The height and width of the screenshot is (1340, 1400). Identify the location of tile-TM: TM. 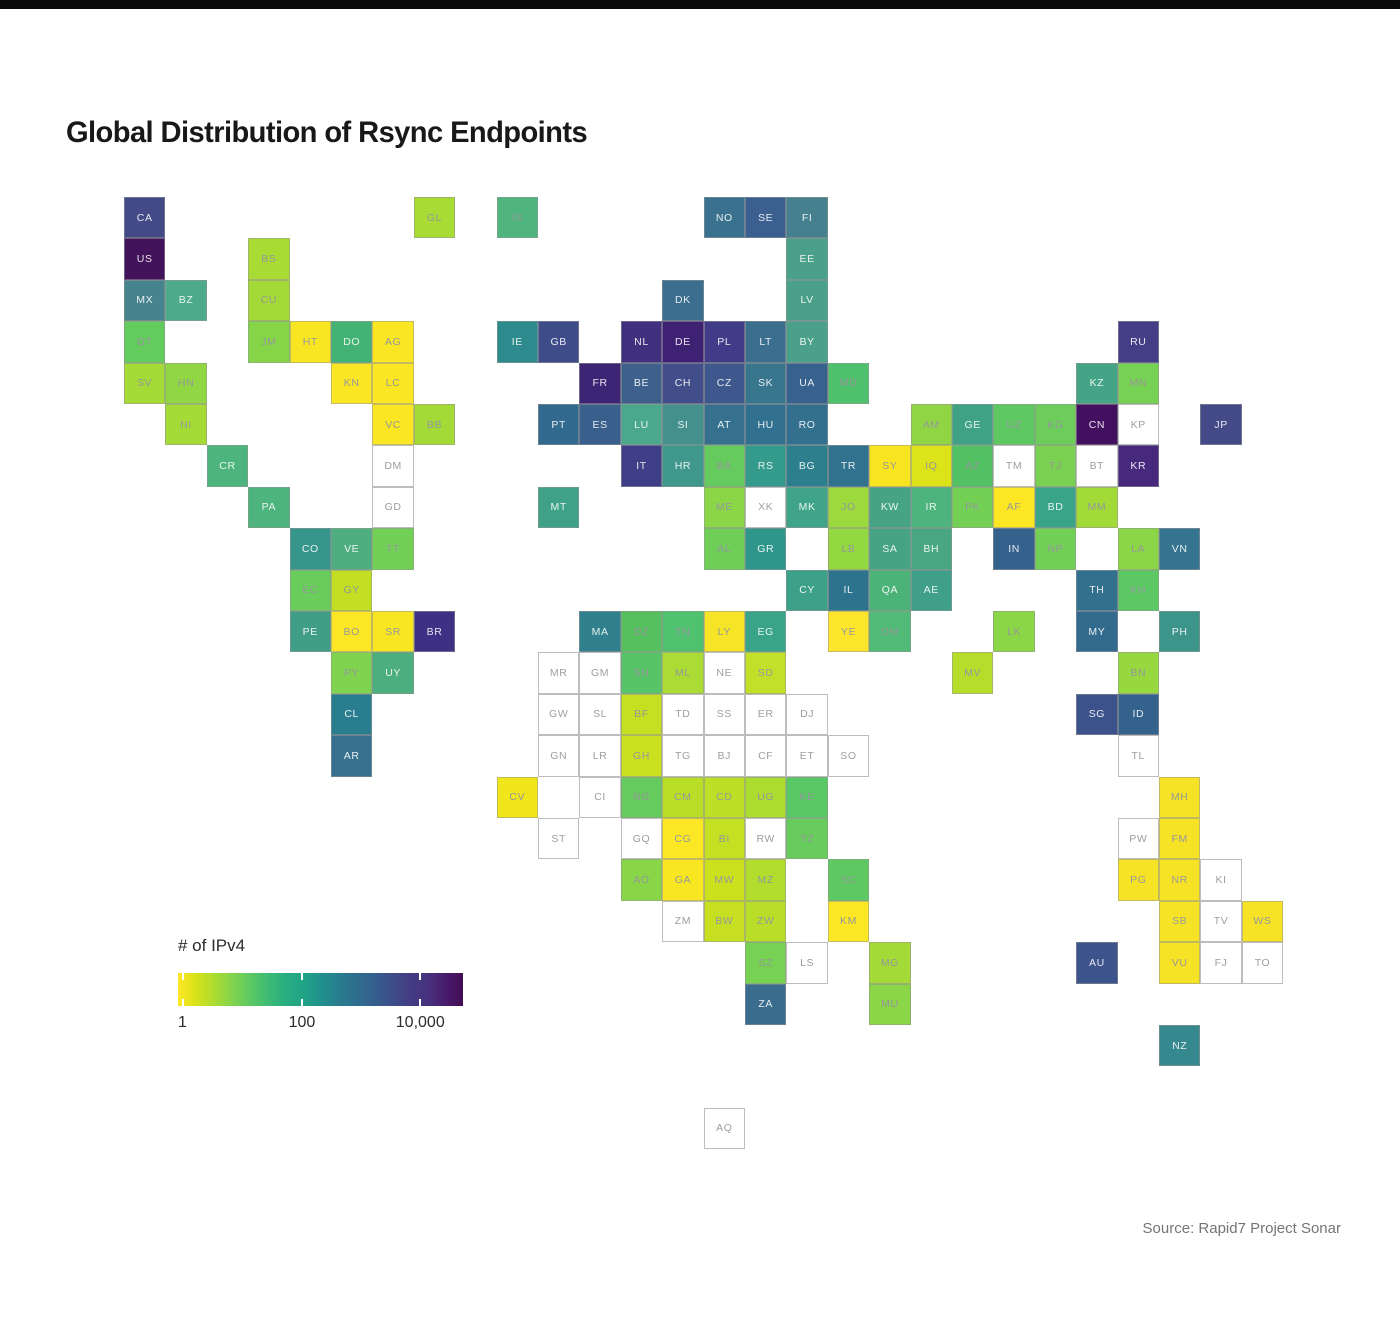
(1014, 466).